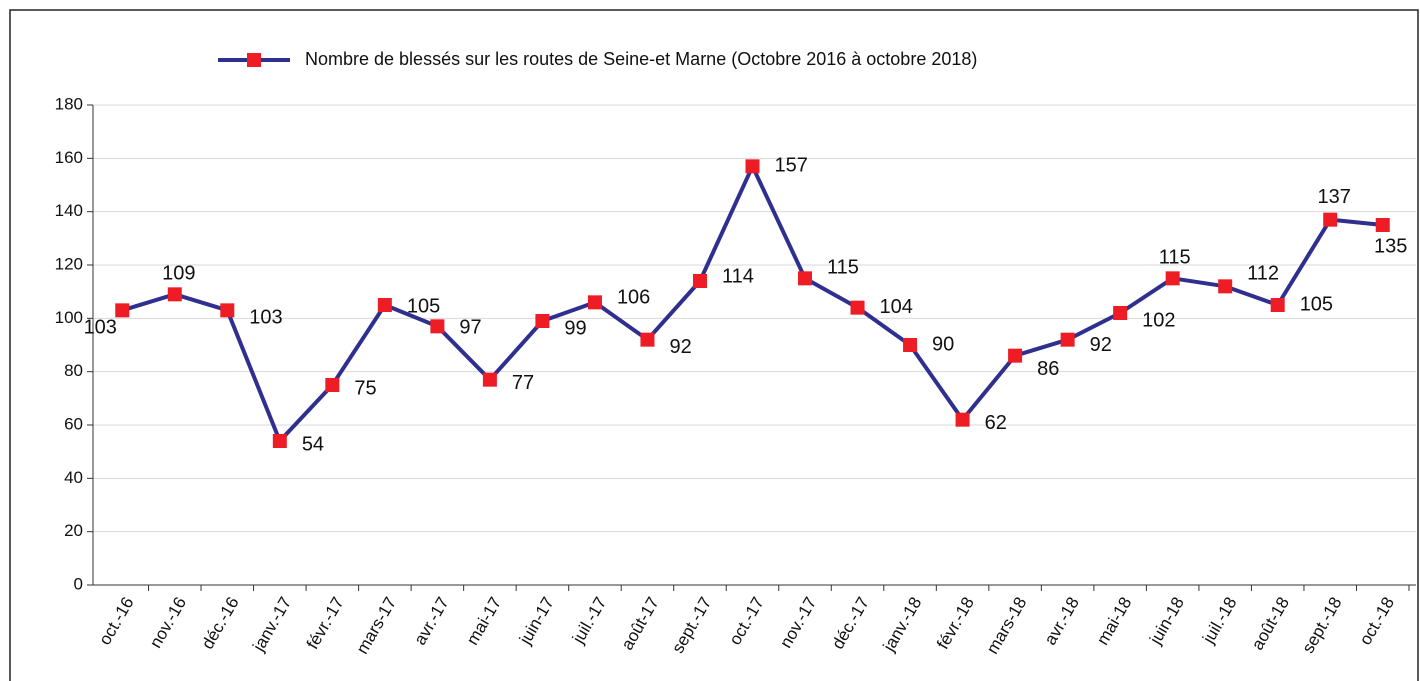  I want to click on data-label: 75, so click(365, 388).